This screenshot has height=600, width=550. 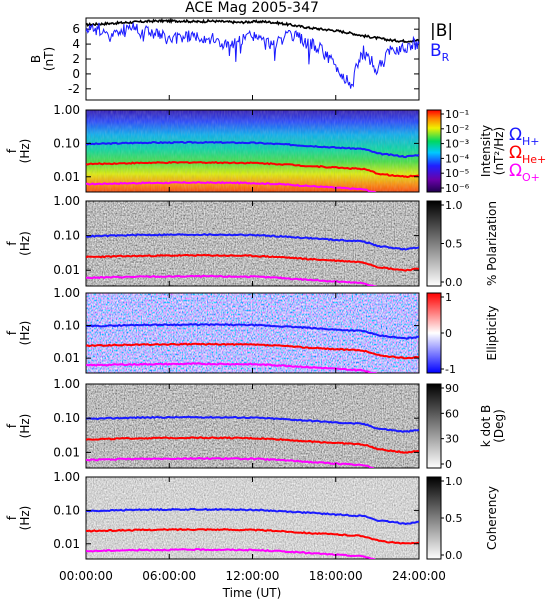 What do you see at coordinates (74, 89) in the screenshot?
I see `ytick-label: -2` at bounding box center [74, 89].